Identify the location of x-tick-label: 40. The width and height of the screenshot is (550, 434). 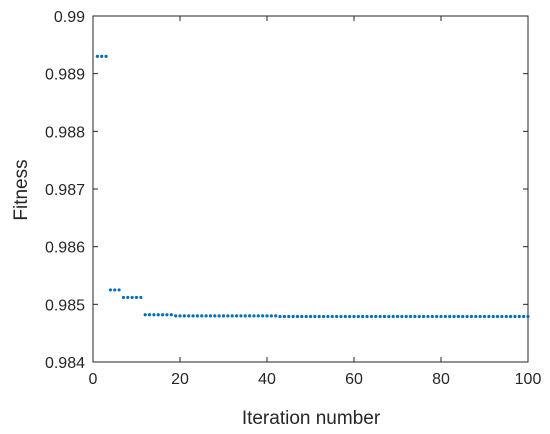
(267, 379).